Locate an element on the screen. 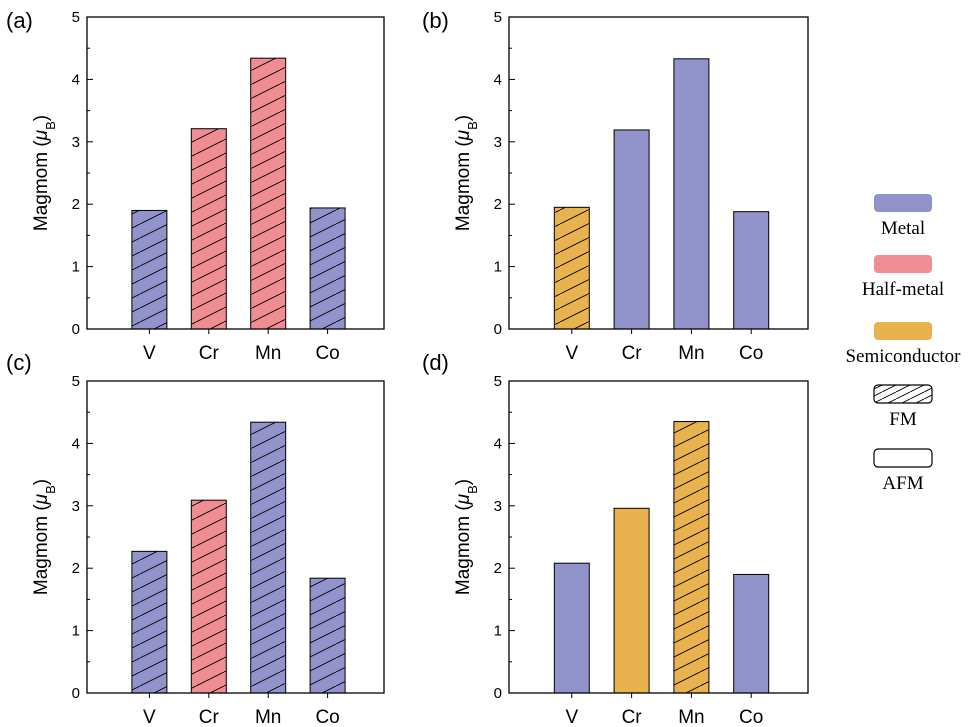  legend-label: Half-metal is located at coordinates (903, 289).